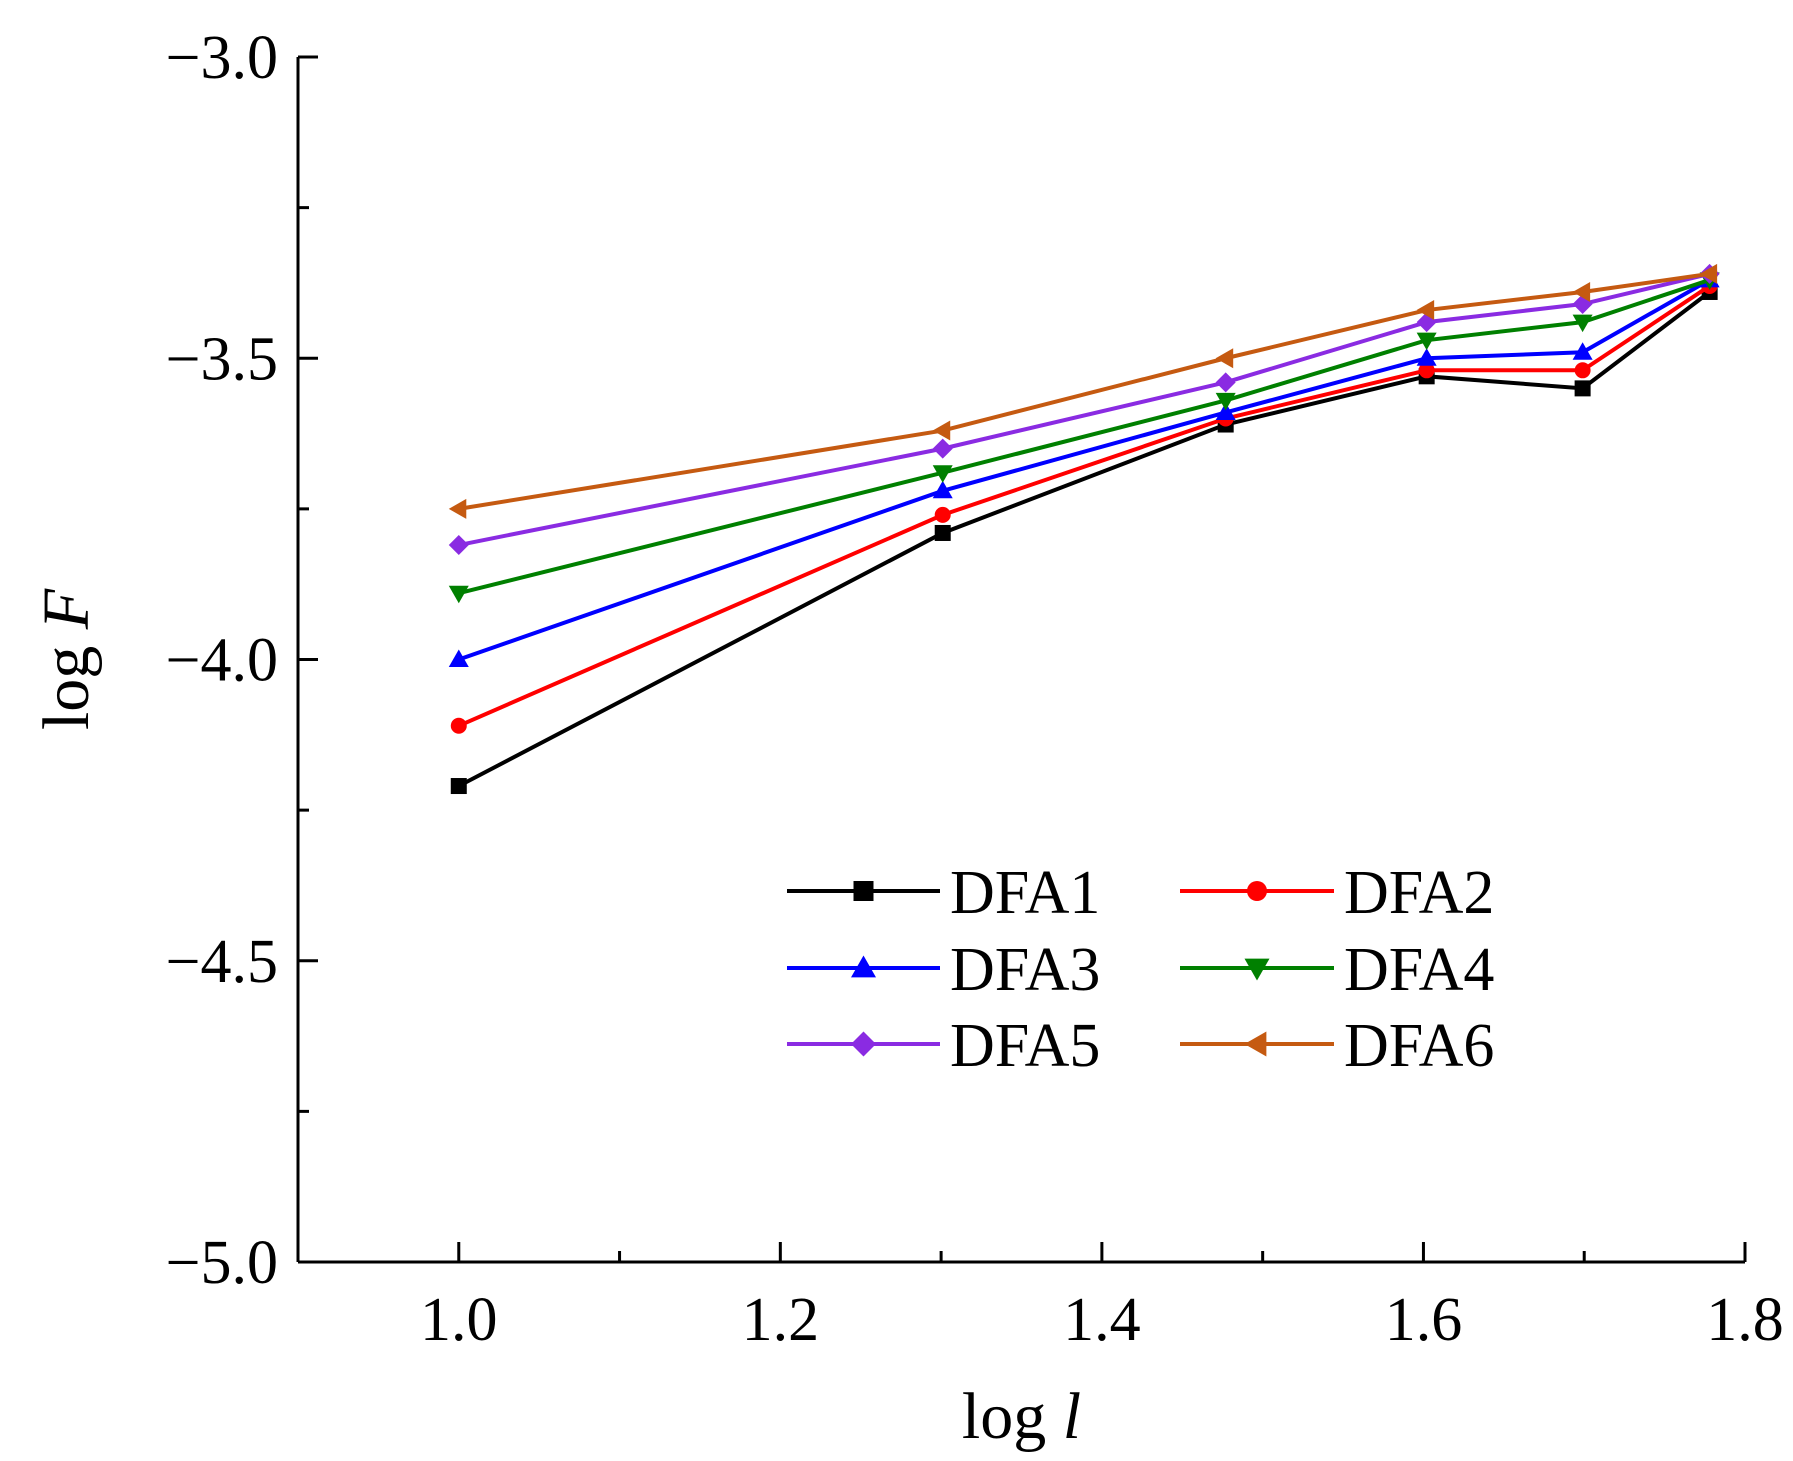  What do you see at coordinates (1255, 1044) in the screenshot?
I see `legend-marker-dfa6` at bounding box center [1255, 1044].